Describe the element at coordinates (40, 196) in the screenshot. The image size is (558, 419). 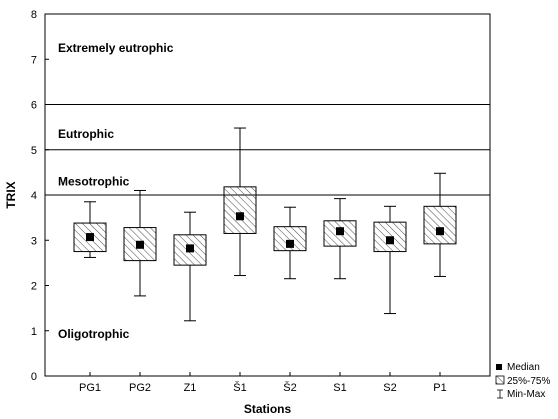
I see `y-axis-ticks: 0 1 2 3 4 5 6 7 8` at that location.